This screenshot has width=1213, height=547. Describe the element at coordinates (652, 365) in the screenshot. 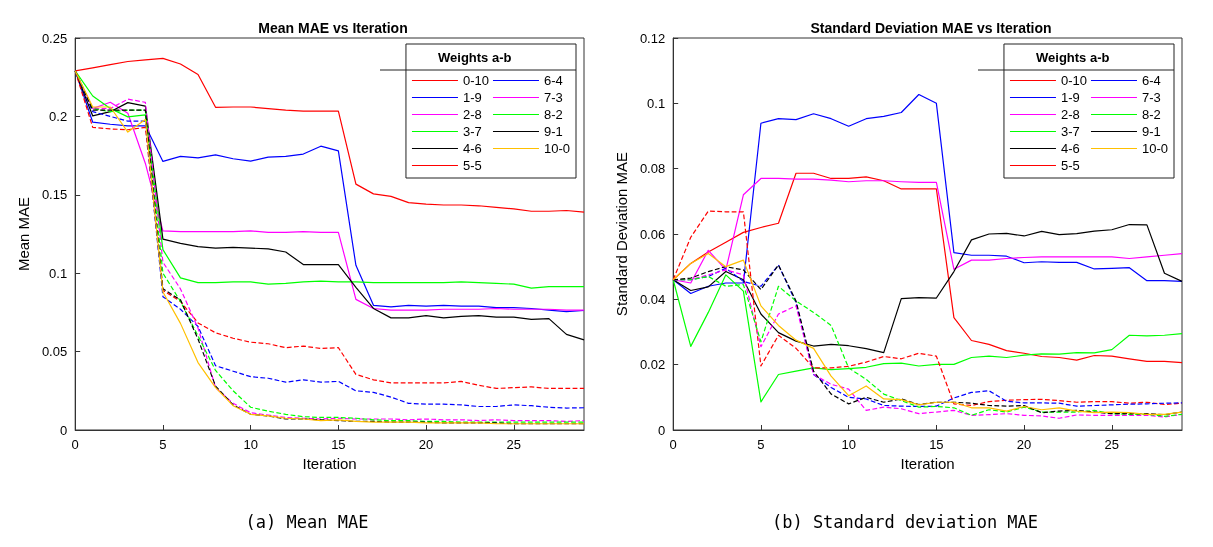

I see `y-tick-label: 0.02` at that location.